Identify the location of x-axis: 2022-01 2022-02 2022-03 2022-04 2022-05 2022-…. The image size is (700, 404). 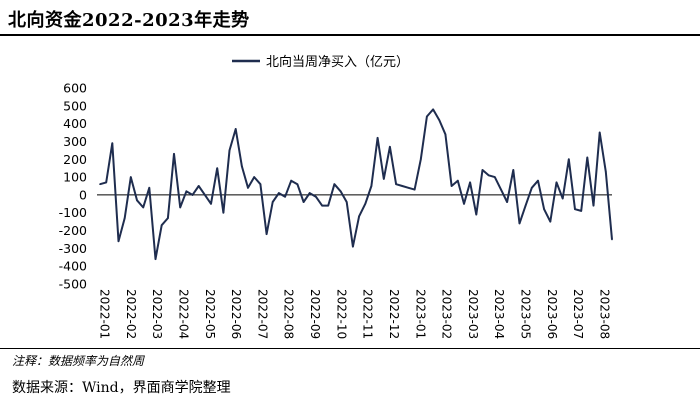
(355, 314).